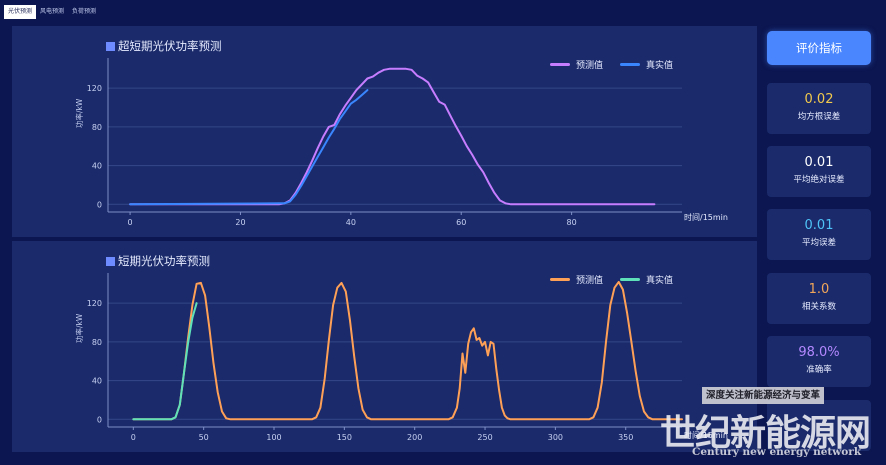 The image size is (886, 465). I want to click on tab-wind-forecast: 风电预测, so click(52, 11).